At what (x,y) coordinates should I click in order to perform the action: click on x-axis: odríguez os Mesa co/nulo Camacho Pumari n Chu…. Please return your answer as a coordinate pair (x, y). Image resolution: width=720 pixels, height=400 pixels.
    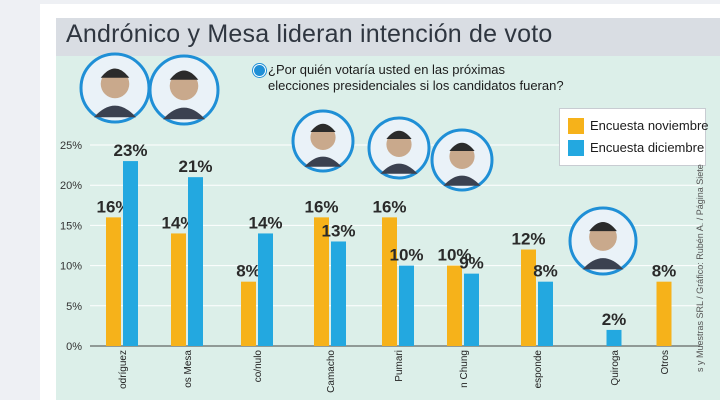
    Looking at the image, I should click on (394, 371).